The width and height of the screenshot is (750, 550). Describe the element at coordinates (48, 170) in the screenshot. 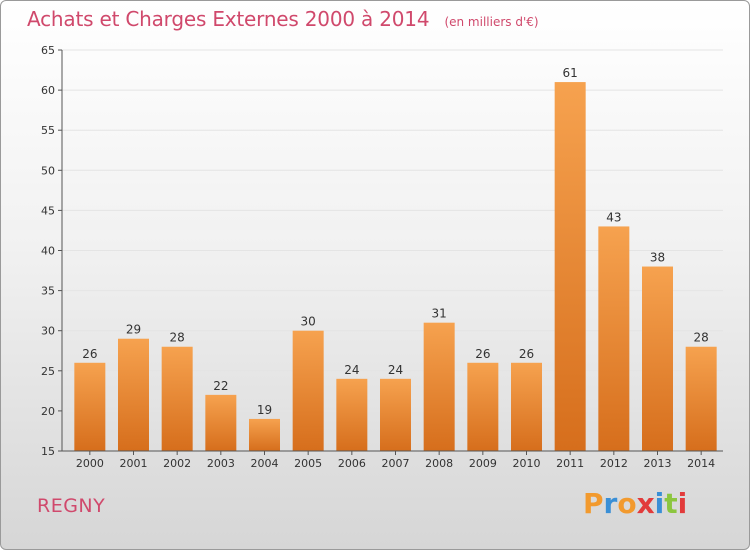

I see `y-tick-label-50: 50` at that location.